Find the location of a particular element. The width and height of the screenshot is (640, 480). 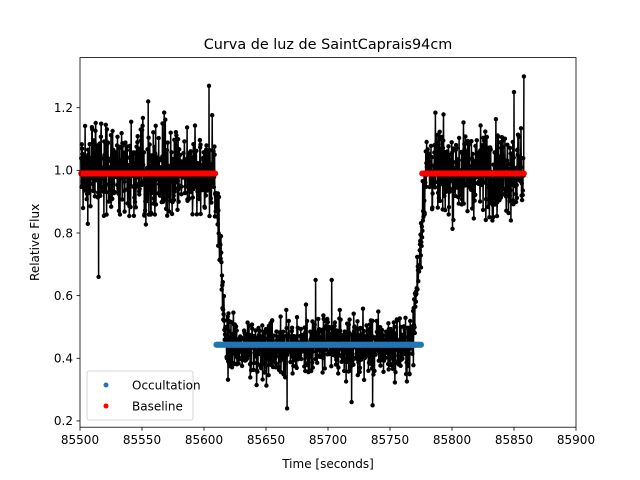

x-tick-label: 85700 is located at coordinates (328, 440).